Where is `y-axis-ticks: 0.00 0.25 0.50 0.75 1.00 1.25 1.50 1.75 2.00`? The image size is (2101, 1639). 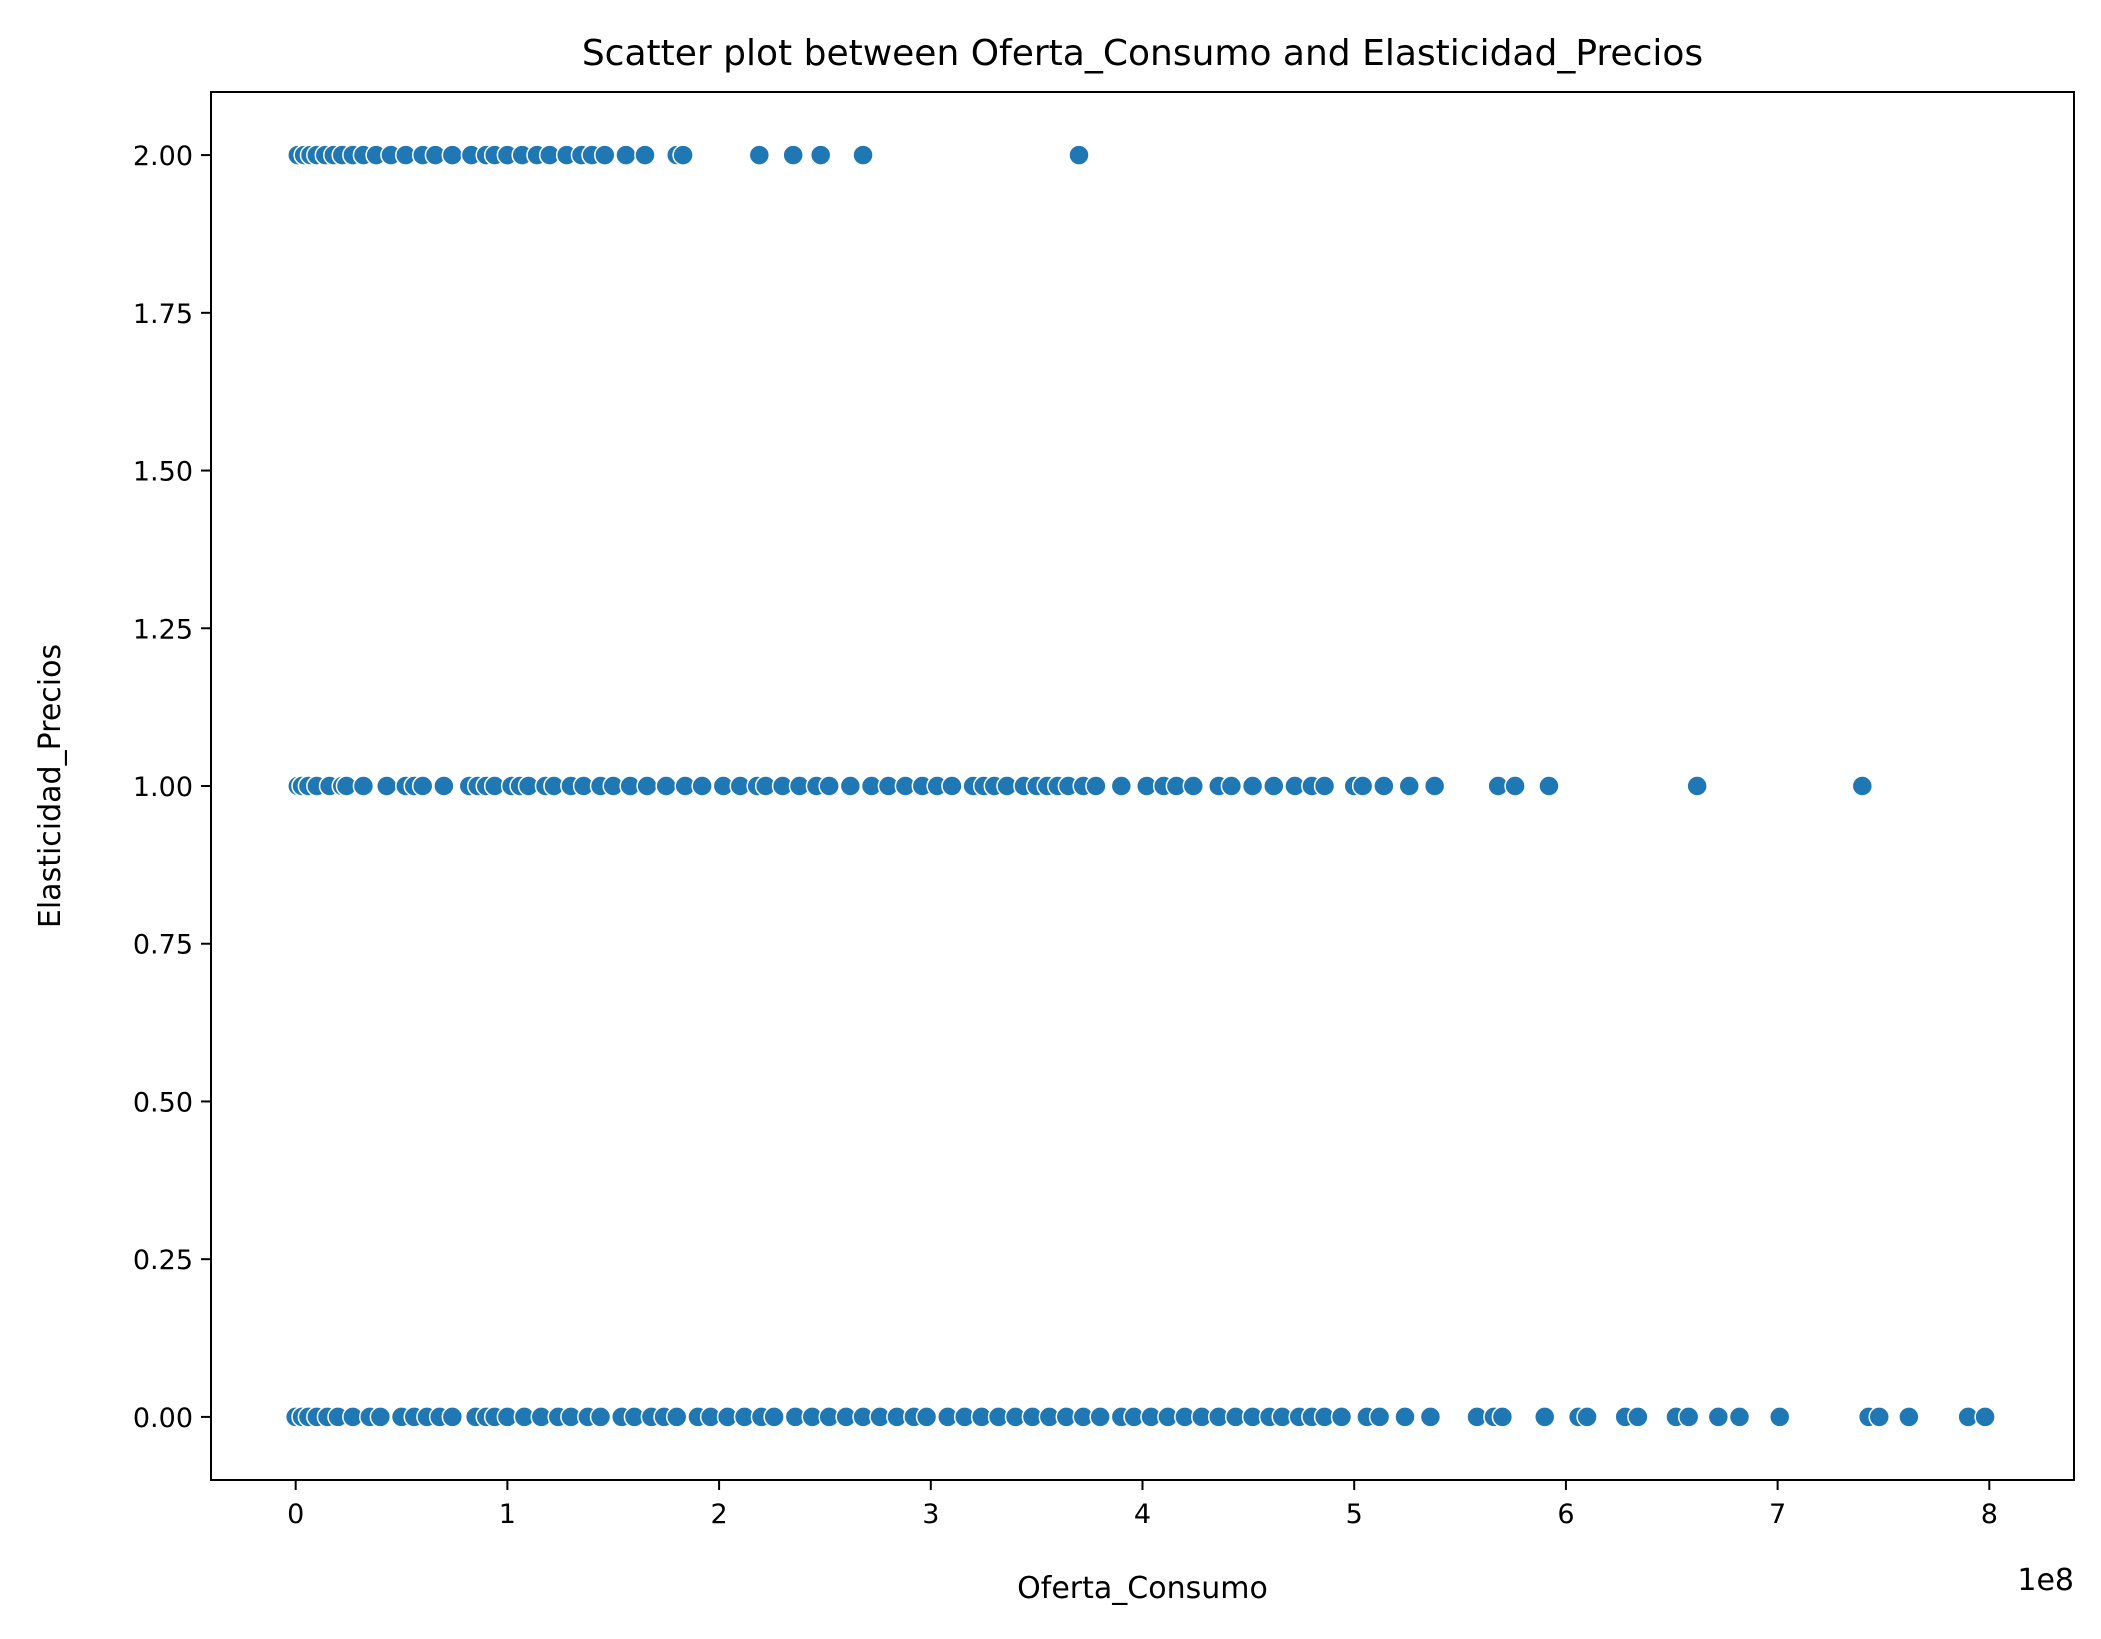 y-axis-ticks: 0.00 0.25 0.50 0.75 1.00 1.25 1.50 1.75 2.00 is located at coordinates (172, 787).